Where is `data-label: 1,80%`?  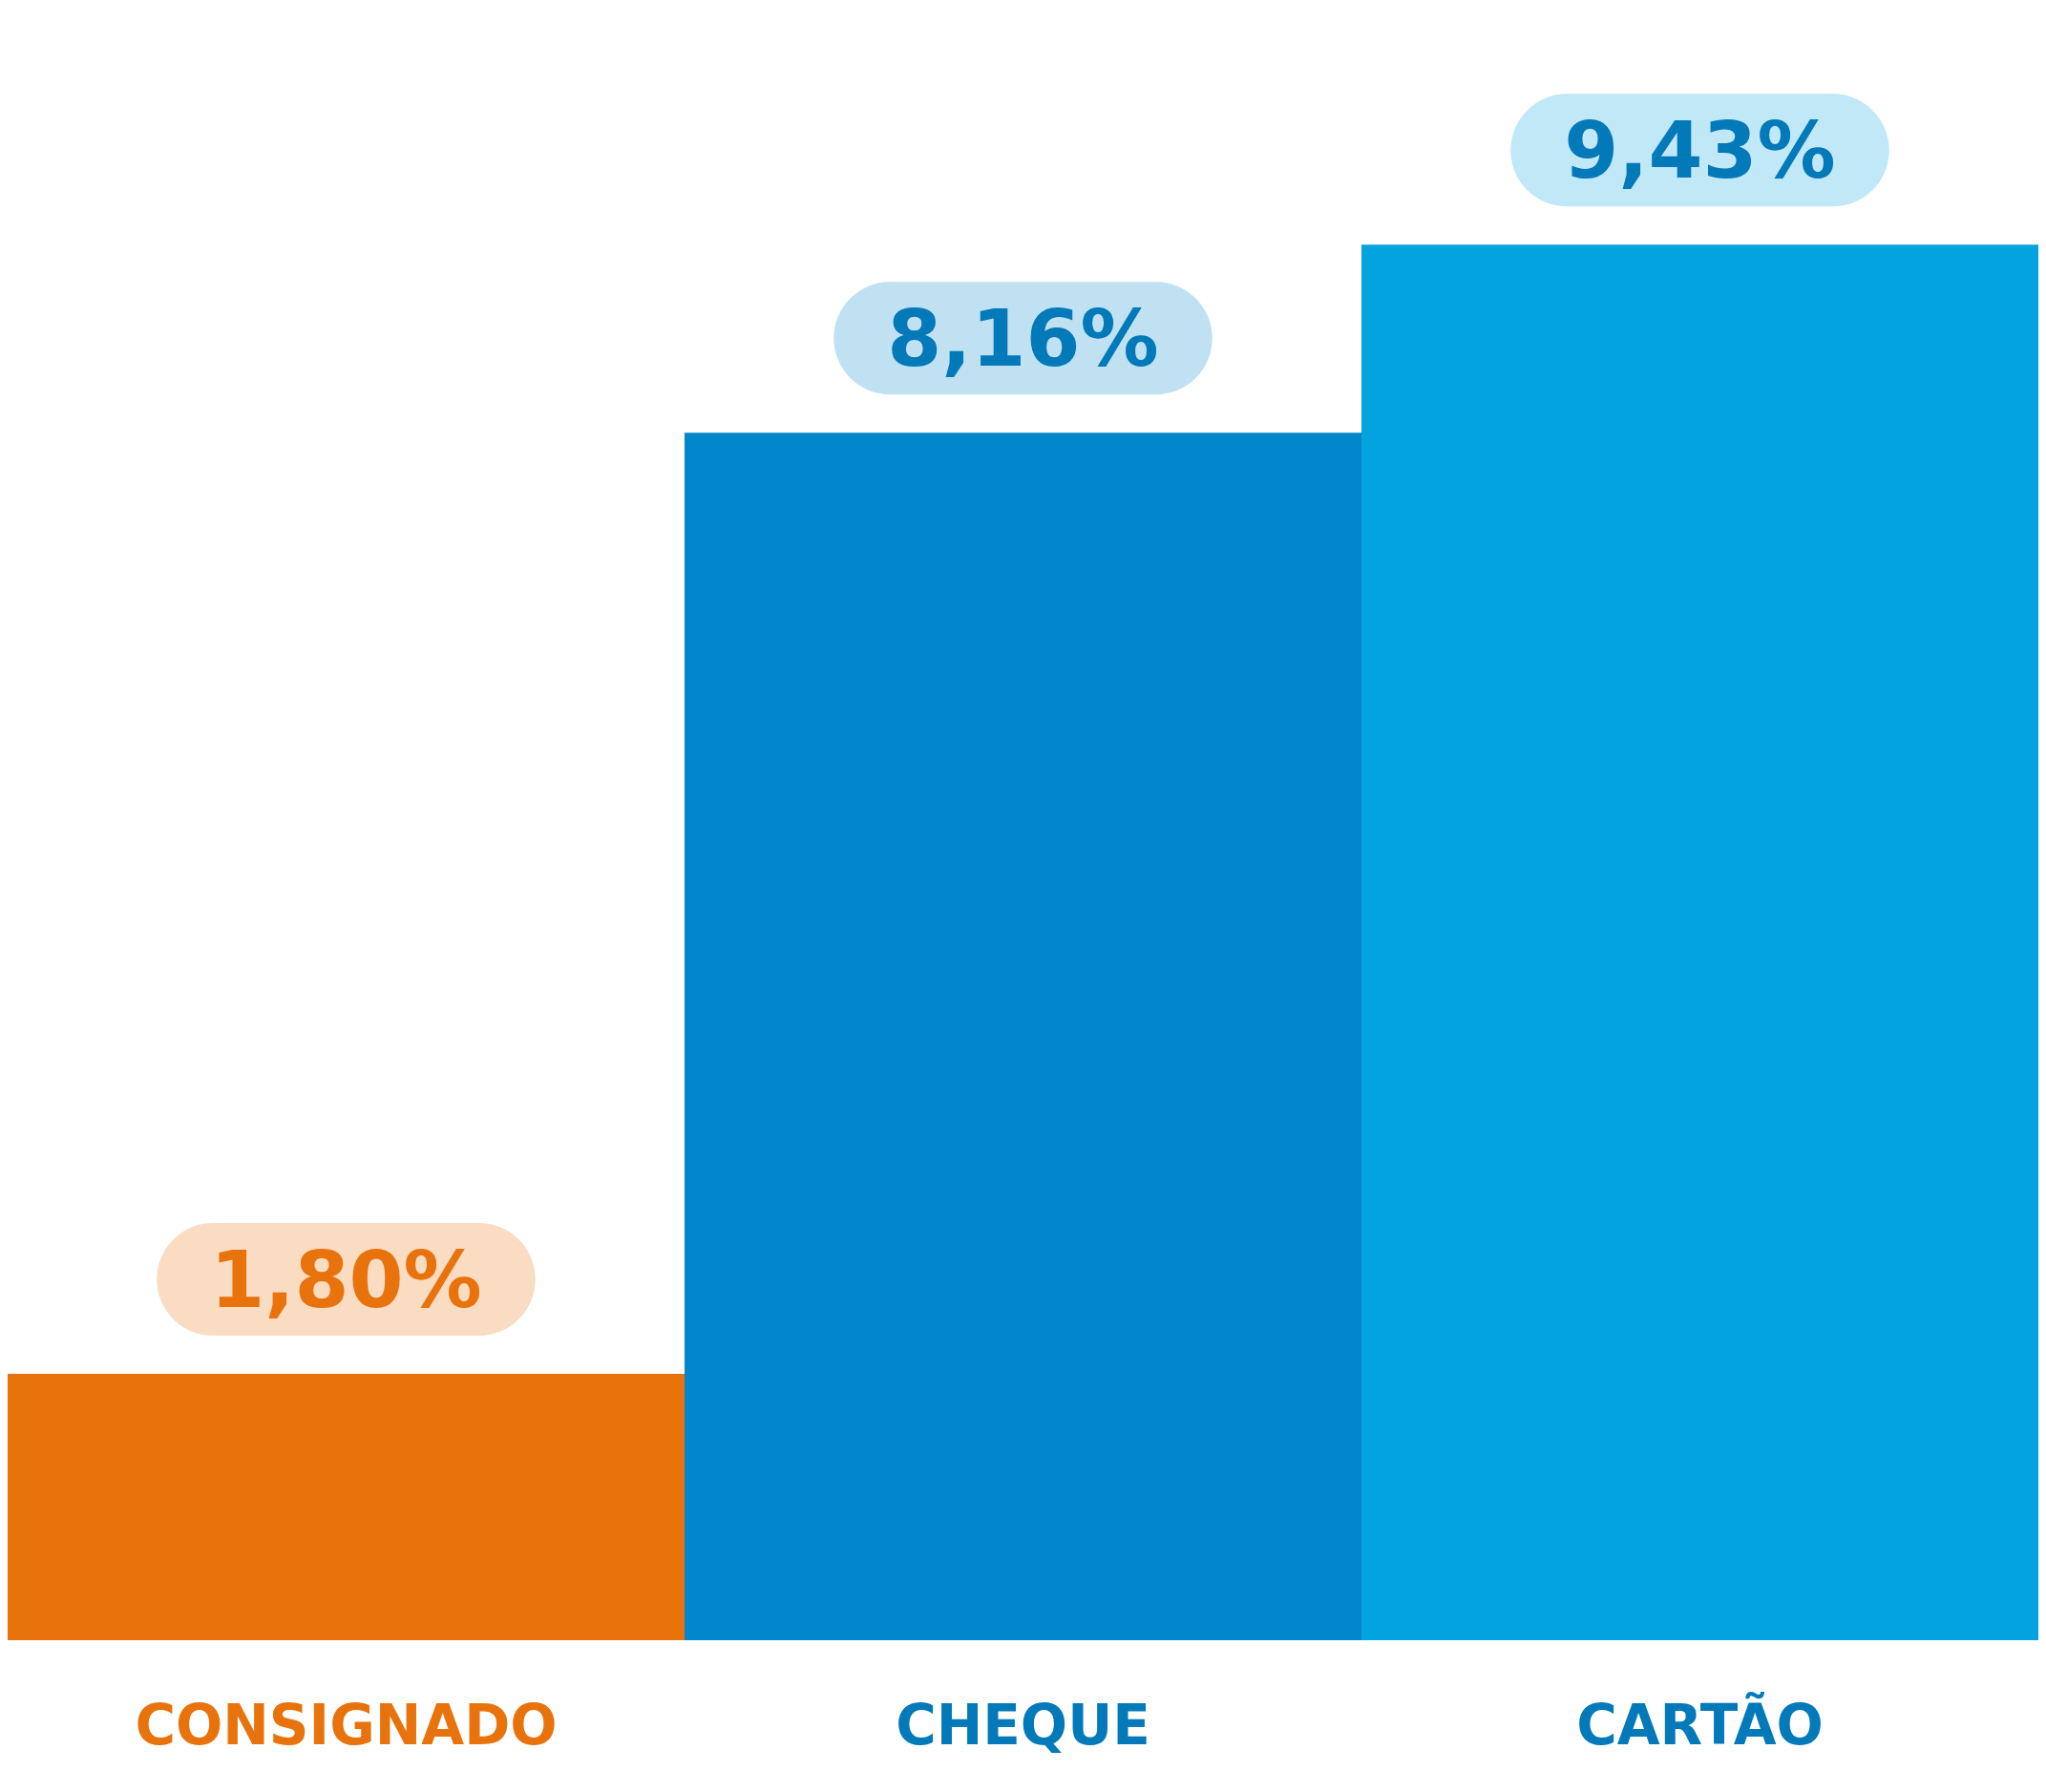
data-label: 1,80% is located at coordinates (346, 1279).